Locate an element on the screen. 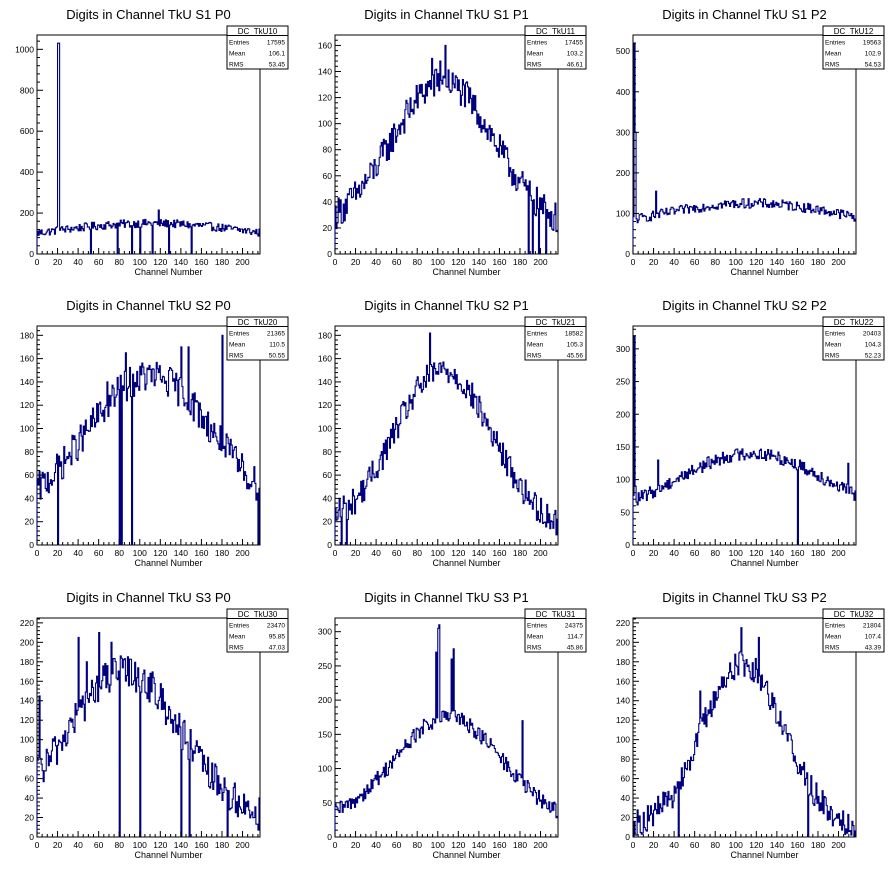  stats-value-mean: 95.85 is located at coordinates (277, 637).